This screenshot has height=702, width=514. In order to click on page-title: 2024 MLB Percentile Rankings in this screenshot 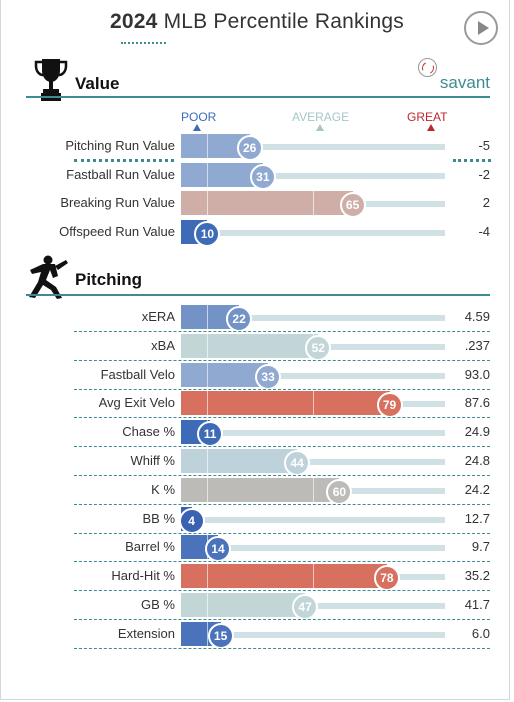, I will do `click(257, 22)`.